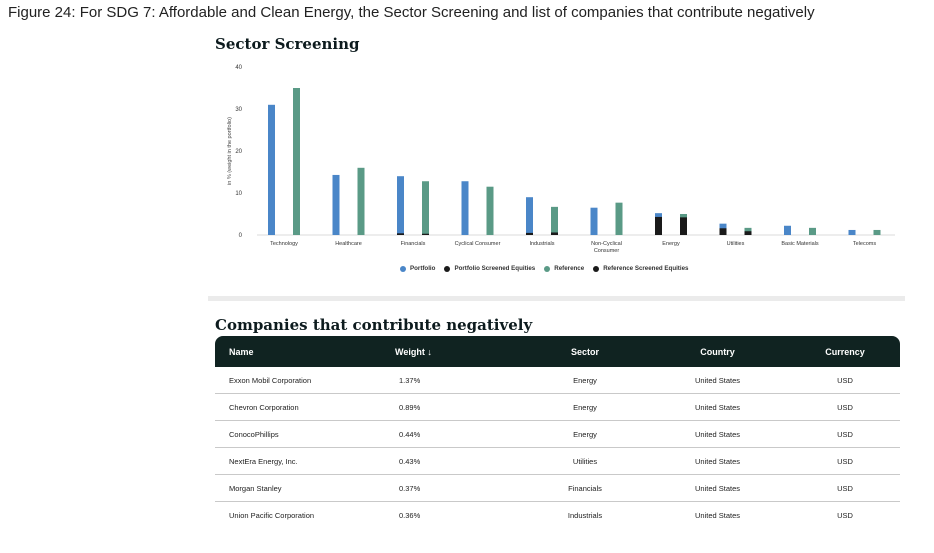 This screenshot has width=934, height=553. I want to click on legend-item-portfolio: Portfolio, so click(417, 268).